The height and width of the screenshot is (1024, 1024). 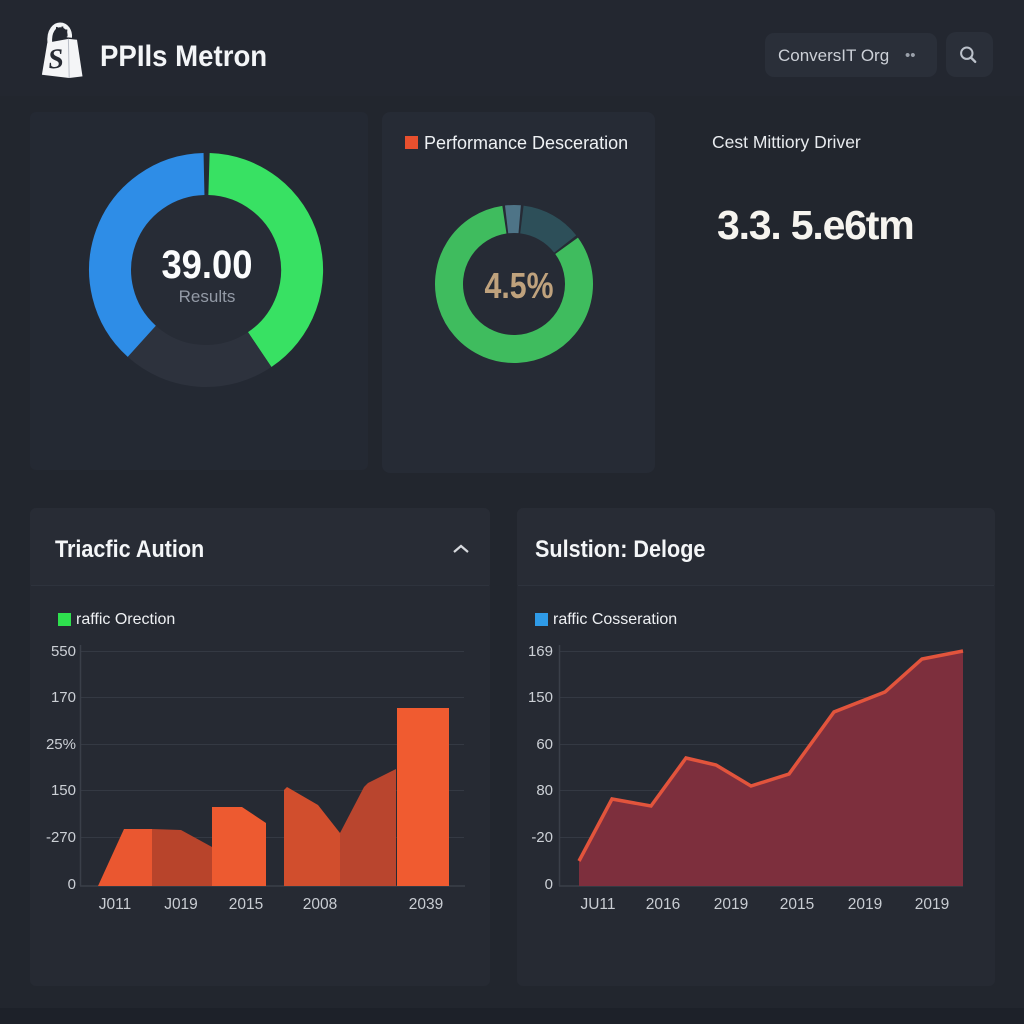 I want to click on svg-text: S, so click(x=56, y=59).